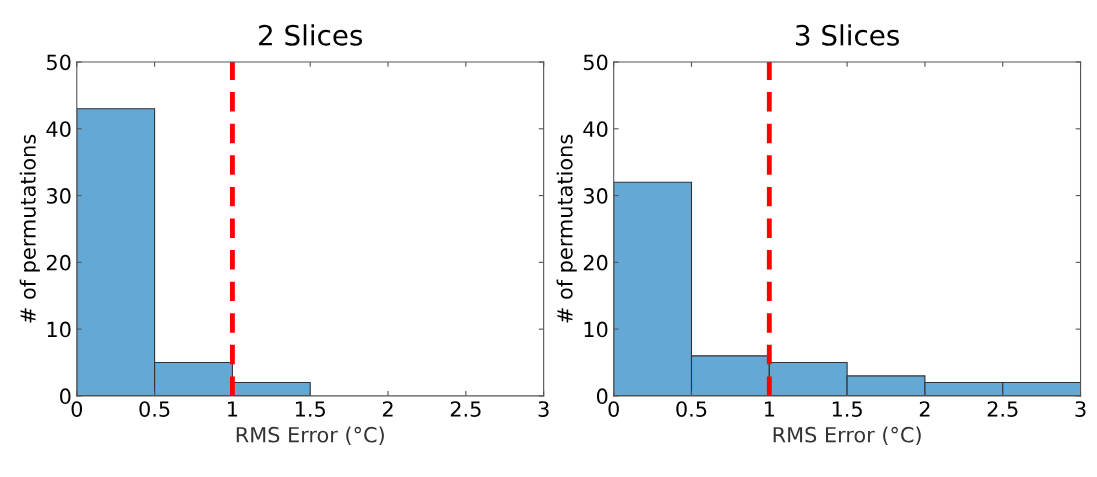 The height and width of the screenshot is (477, 1097). What do you see at coordinates (847, 35) in the screenshot?
I see `chart-title: 3 Slices` at bounding box center [847, 35].